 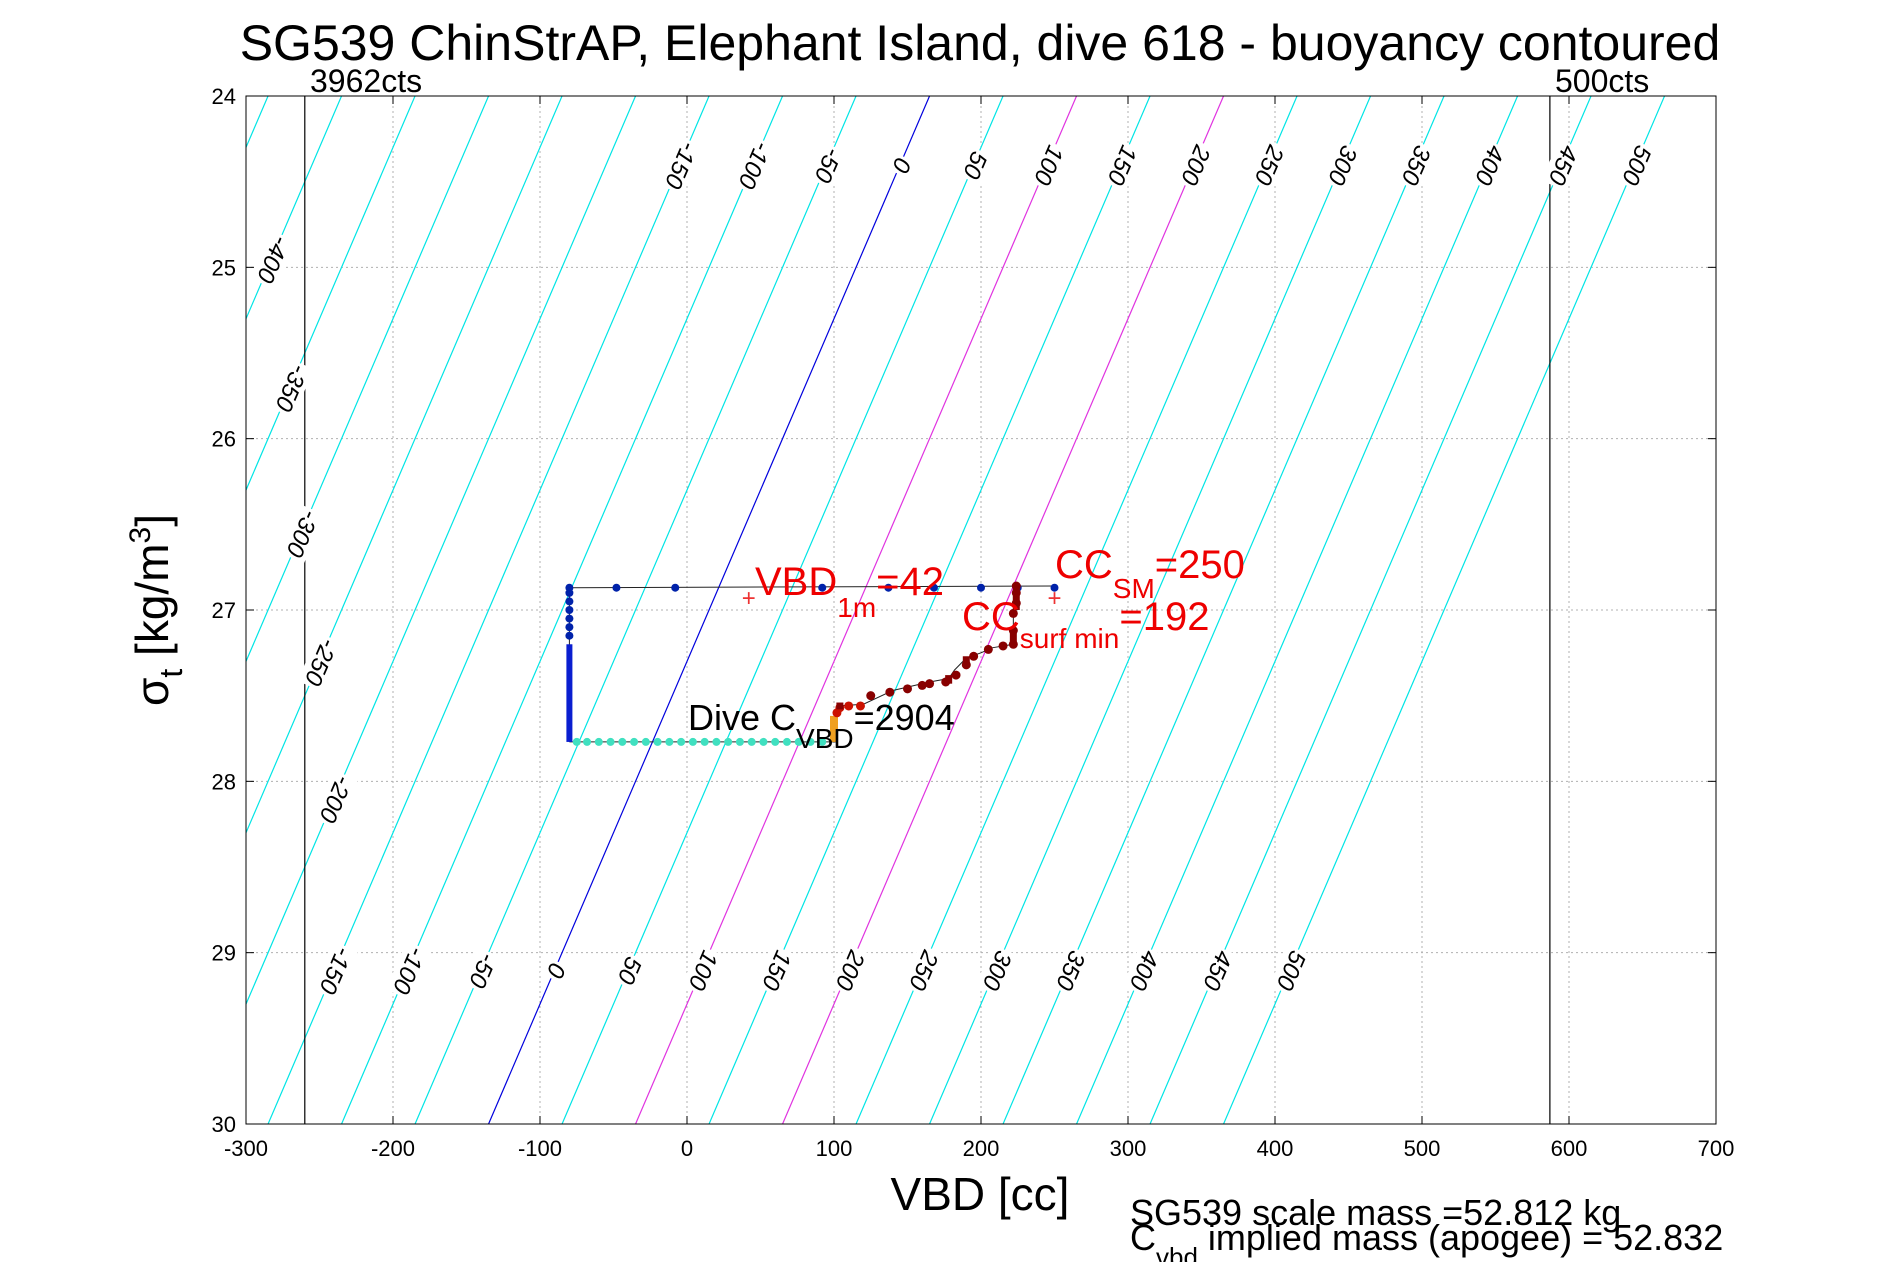 I want to click on annotation-dive-c-main: Dive C, so click(x=742, y=717).